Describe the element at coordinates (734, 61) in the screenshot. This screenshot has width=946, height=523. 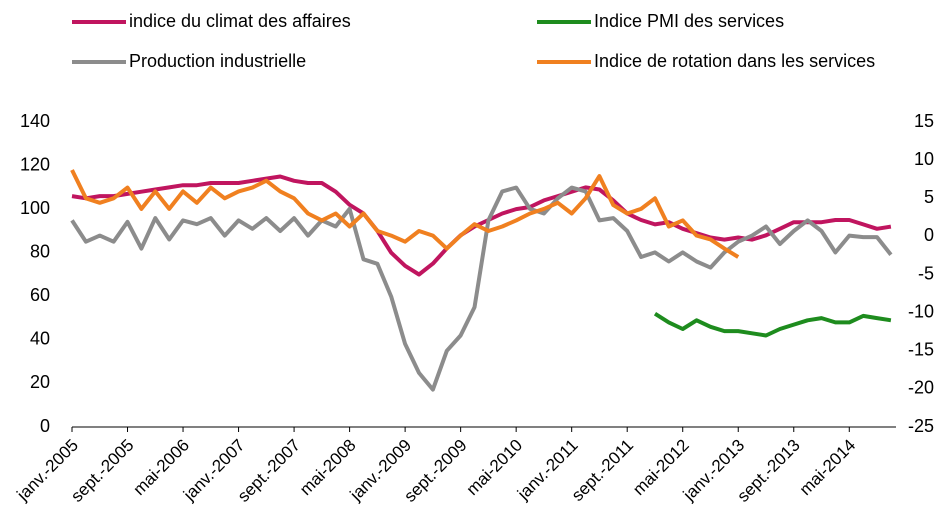
I see `legend-label: Indice de rotation dans les services` at that location.